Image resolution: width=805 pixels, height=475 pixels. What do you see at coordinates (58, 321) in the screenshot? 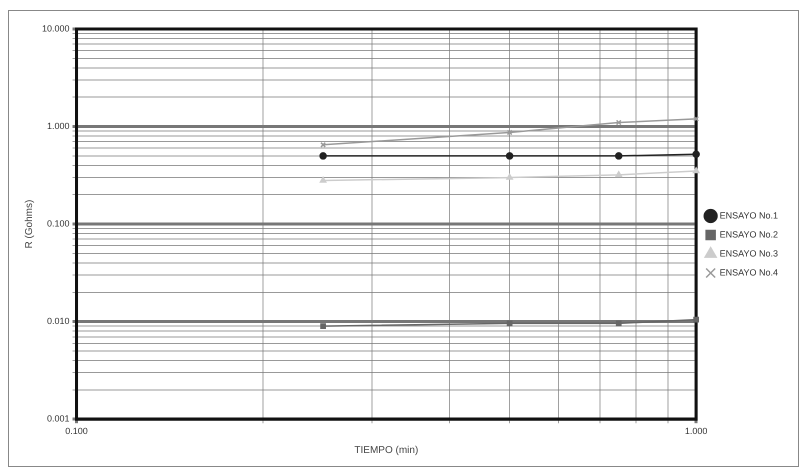
I see `y-tick-label: 0.010` at bounding box center [58, 321].